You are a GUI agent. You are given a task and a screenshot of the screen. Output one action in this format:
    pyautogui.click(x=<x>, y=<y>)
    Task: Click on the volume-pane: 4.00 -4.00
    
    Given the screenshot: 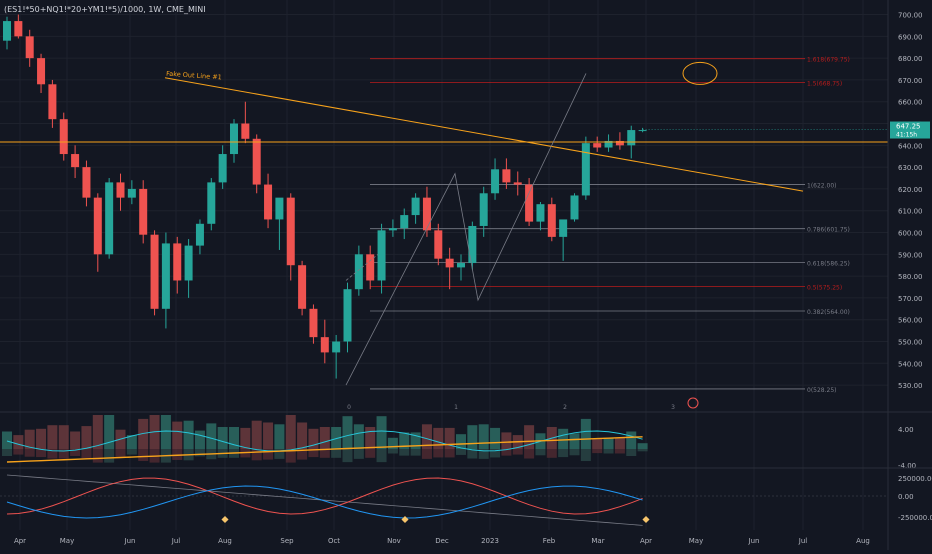 What is the action you would take?
    pyautogui.click(x=466, y=440)
    